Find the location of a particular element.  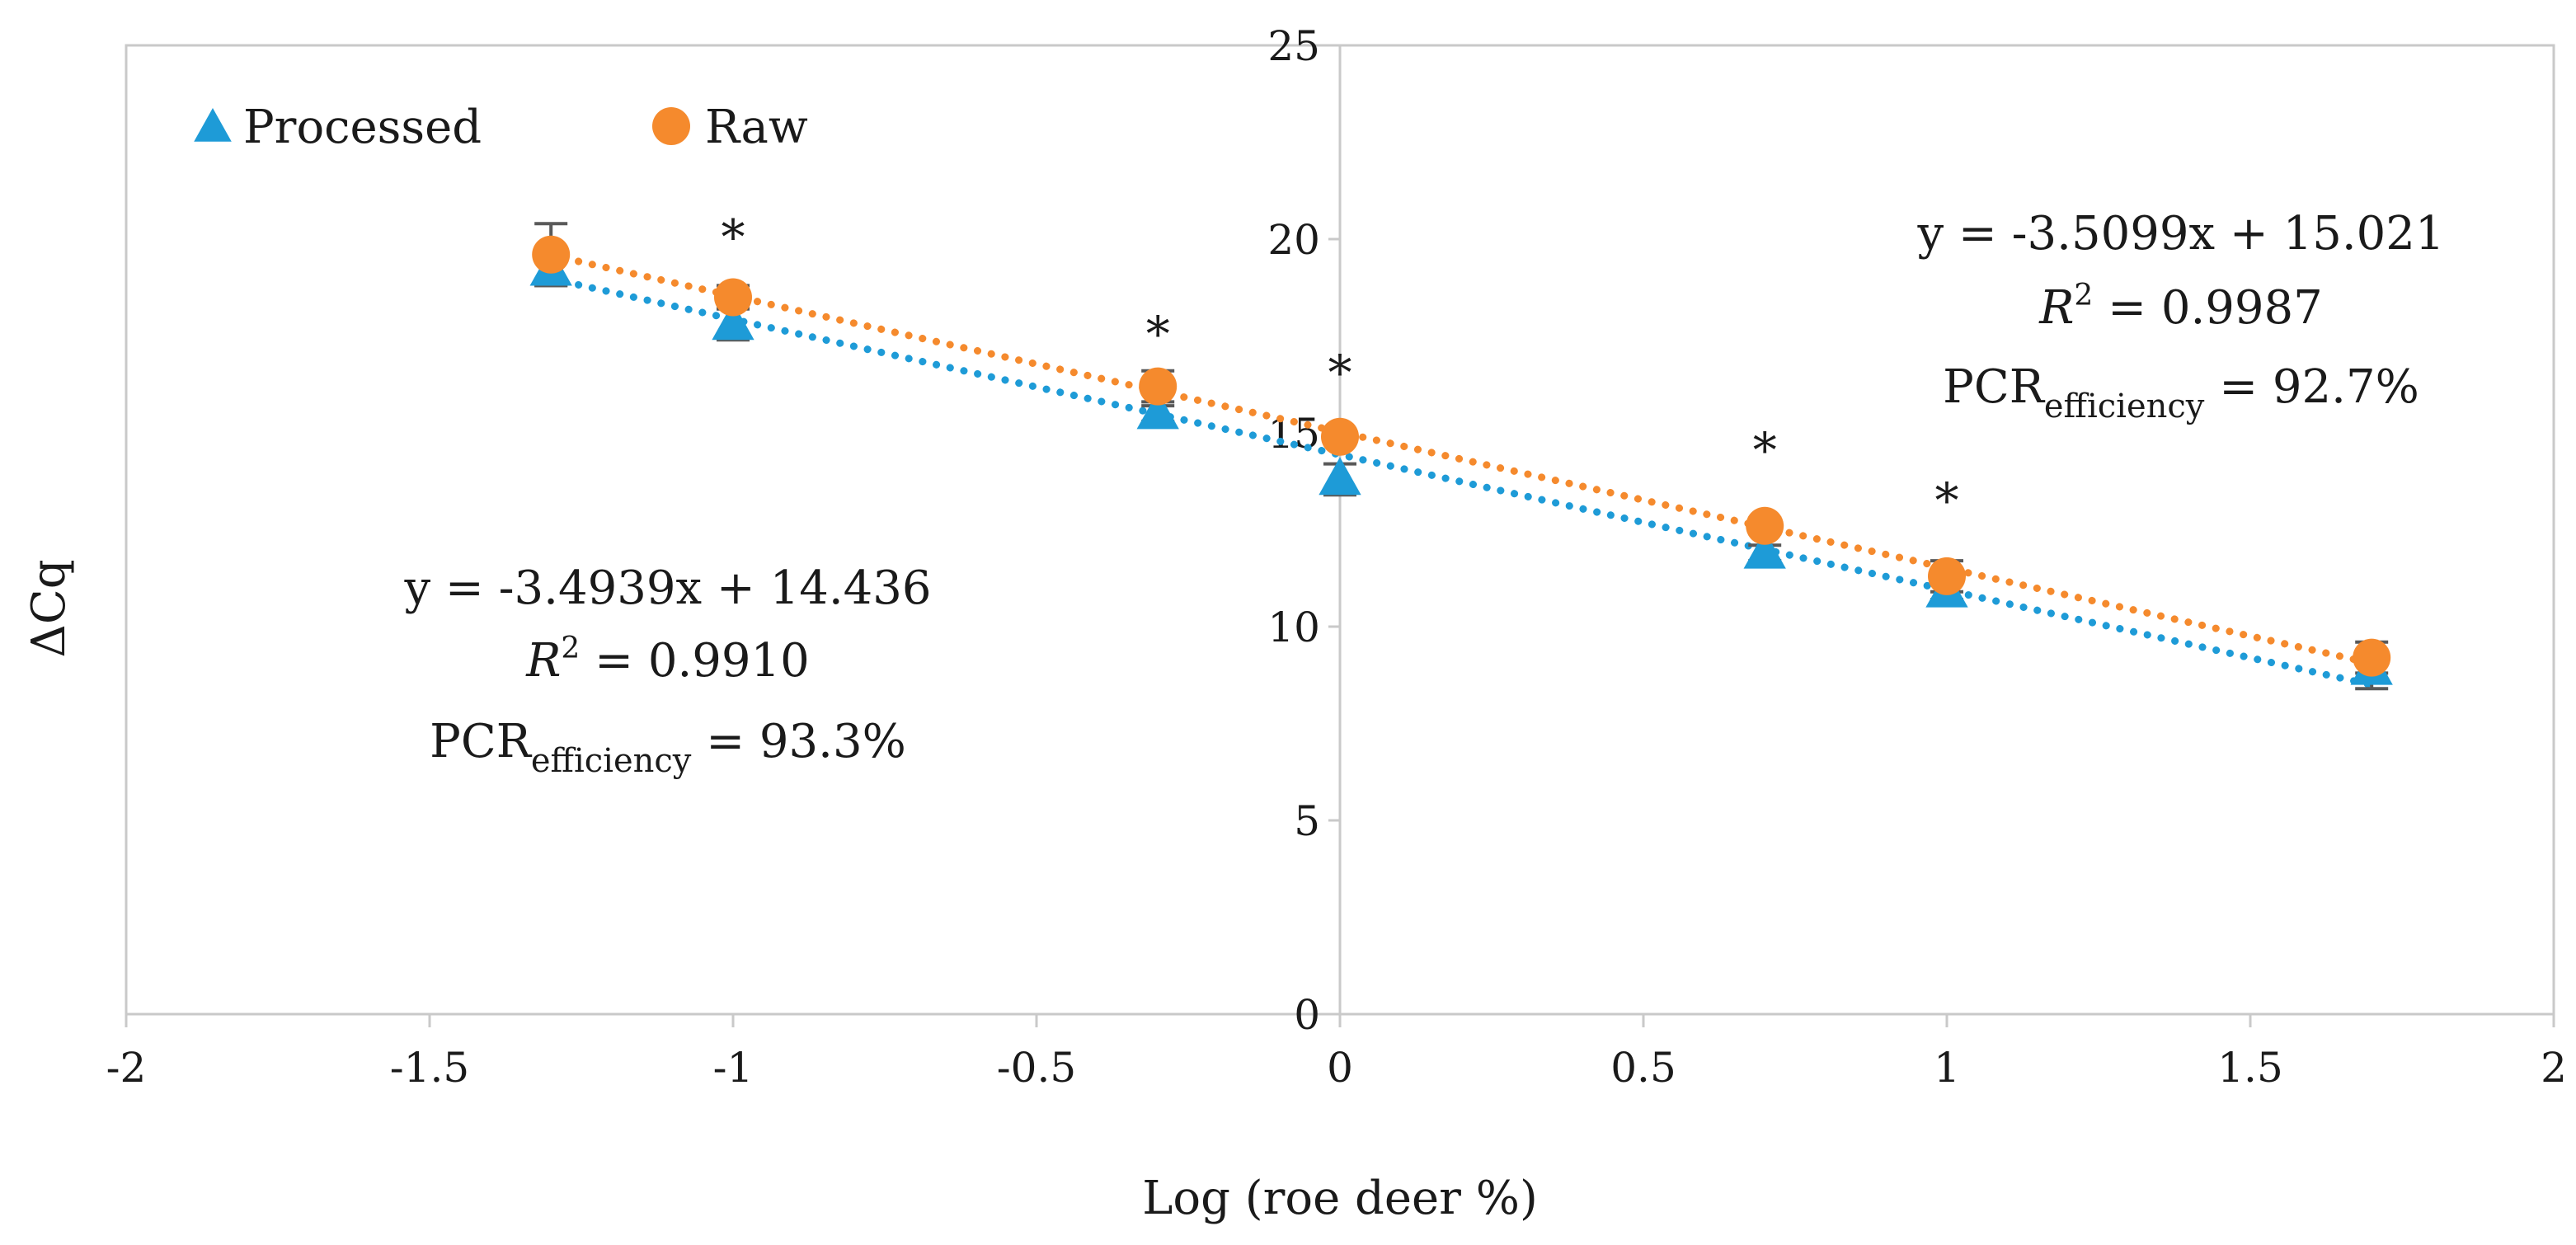

legend: Processed Raw is located at coordinates (501, 127).